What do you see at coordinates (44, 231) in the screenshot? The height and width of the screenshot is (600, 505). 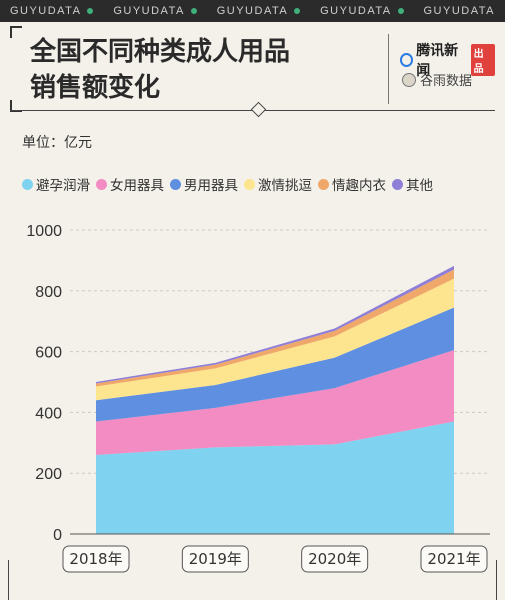 I see `y-tick-label: 1000` at bounding box center [44, 231].